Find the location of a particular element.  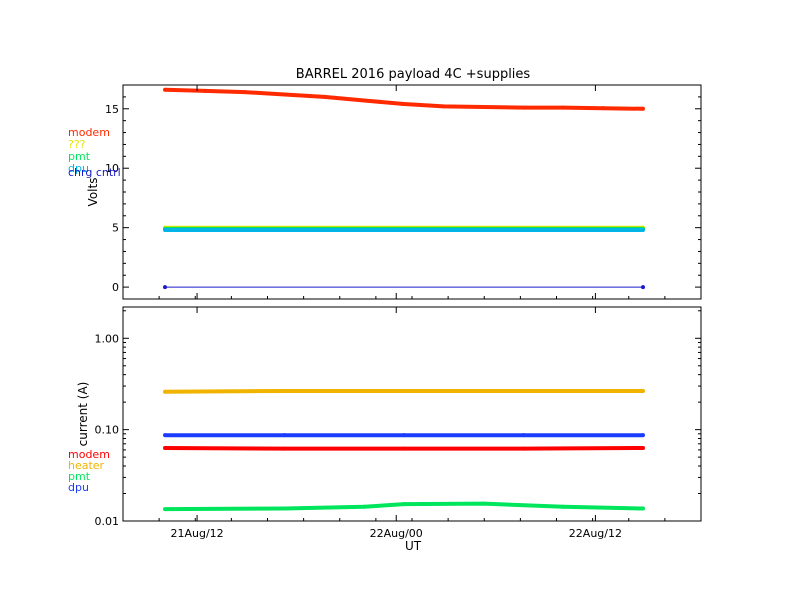

top-y-tick-label: 5 is located at coordinates (115, 228).